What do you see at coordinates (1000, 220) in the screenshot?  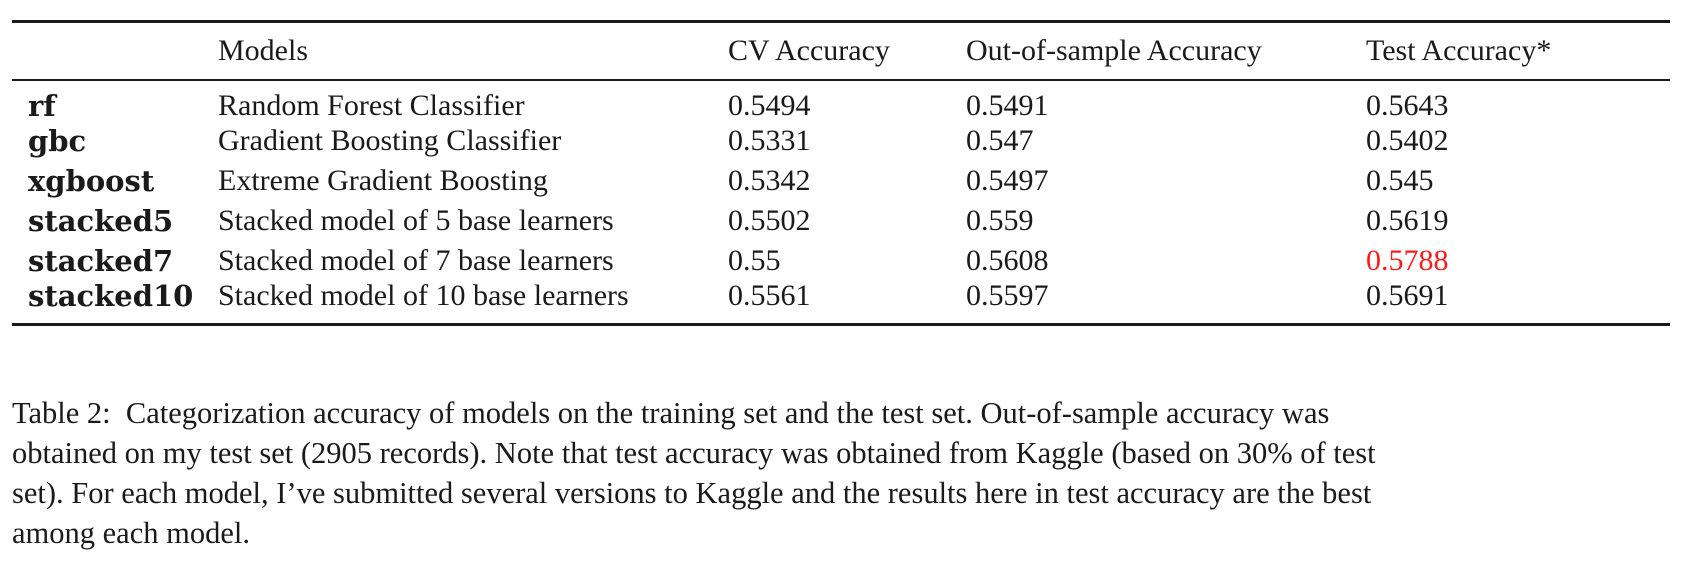 I see `oos-accuracy-value: 0.559` at bounding box center [1000, 220].